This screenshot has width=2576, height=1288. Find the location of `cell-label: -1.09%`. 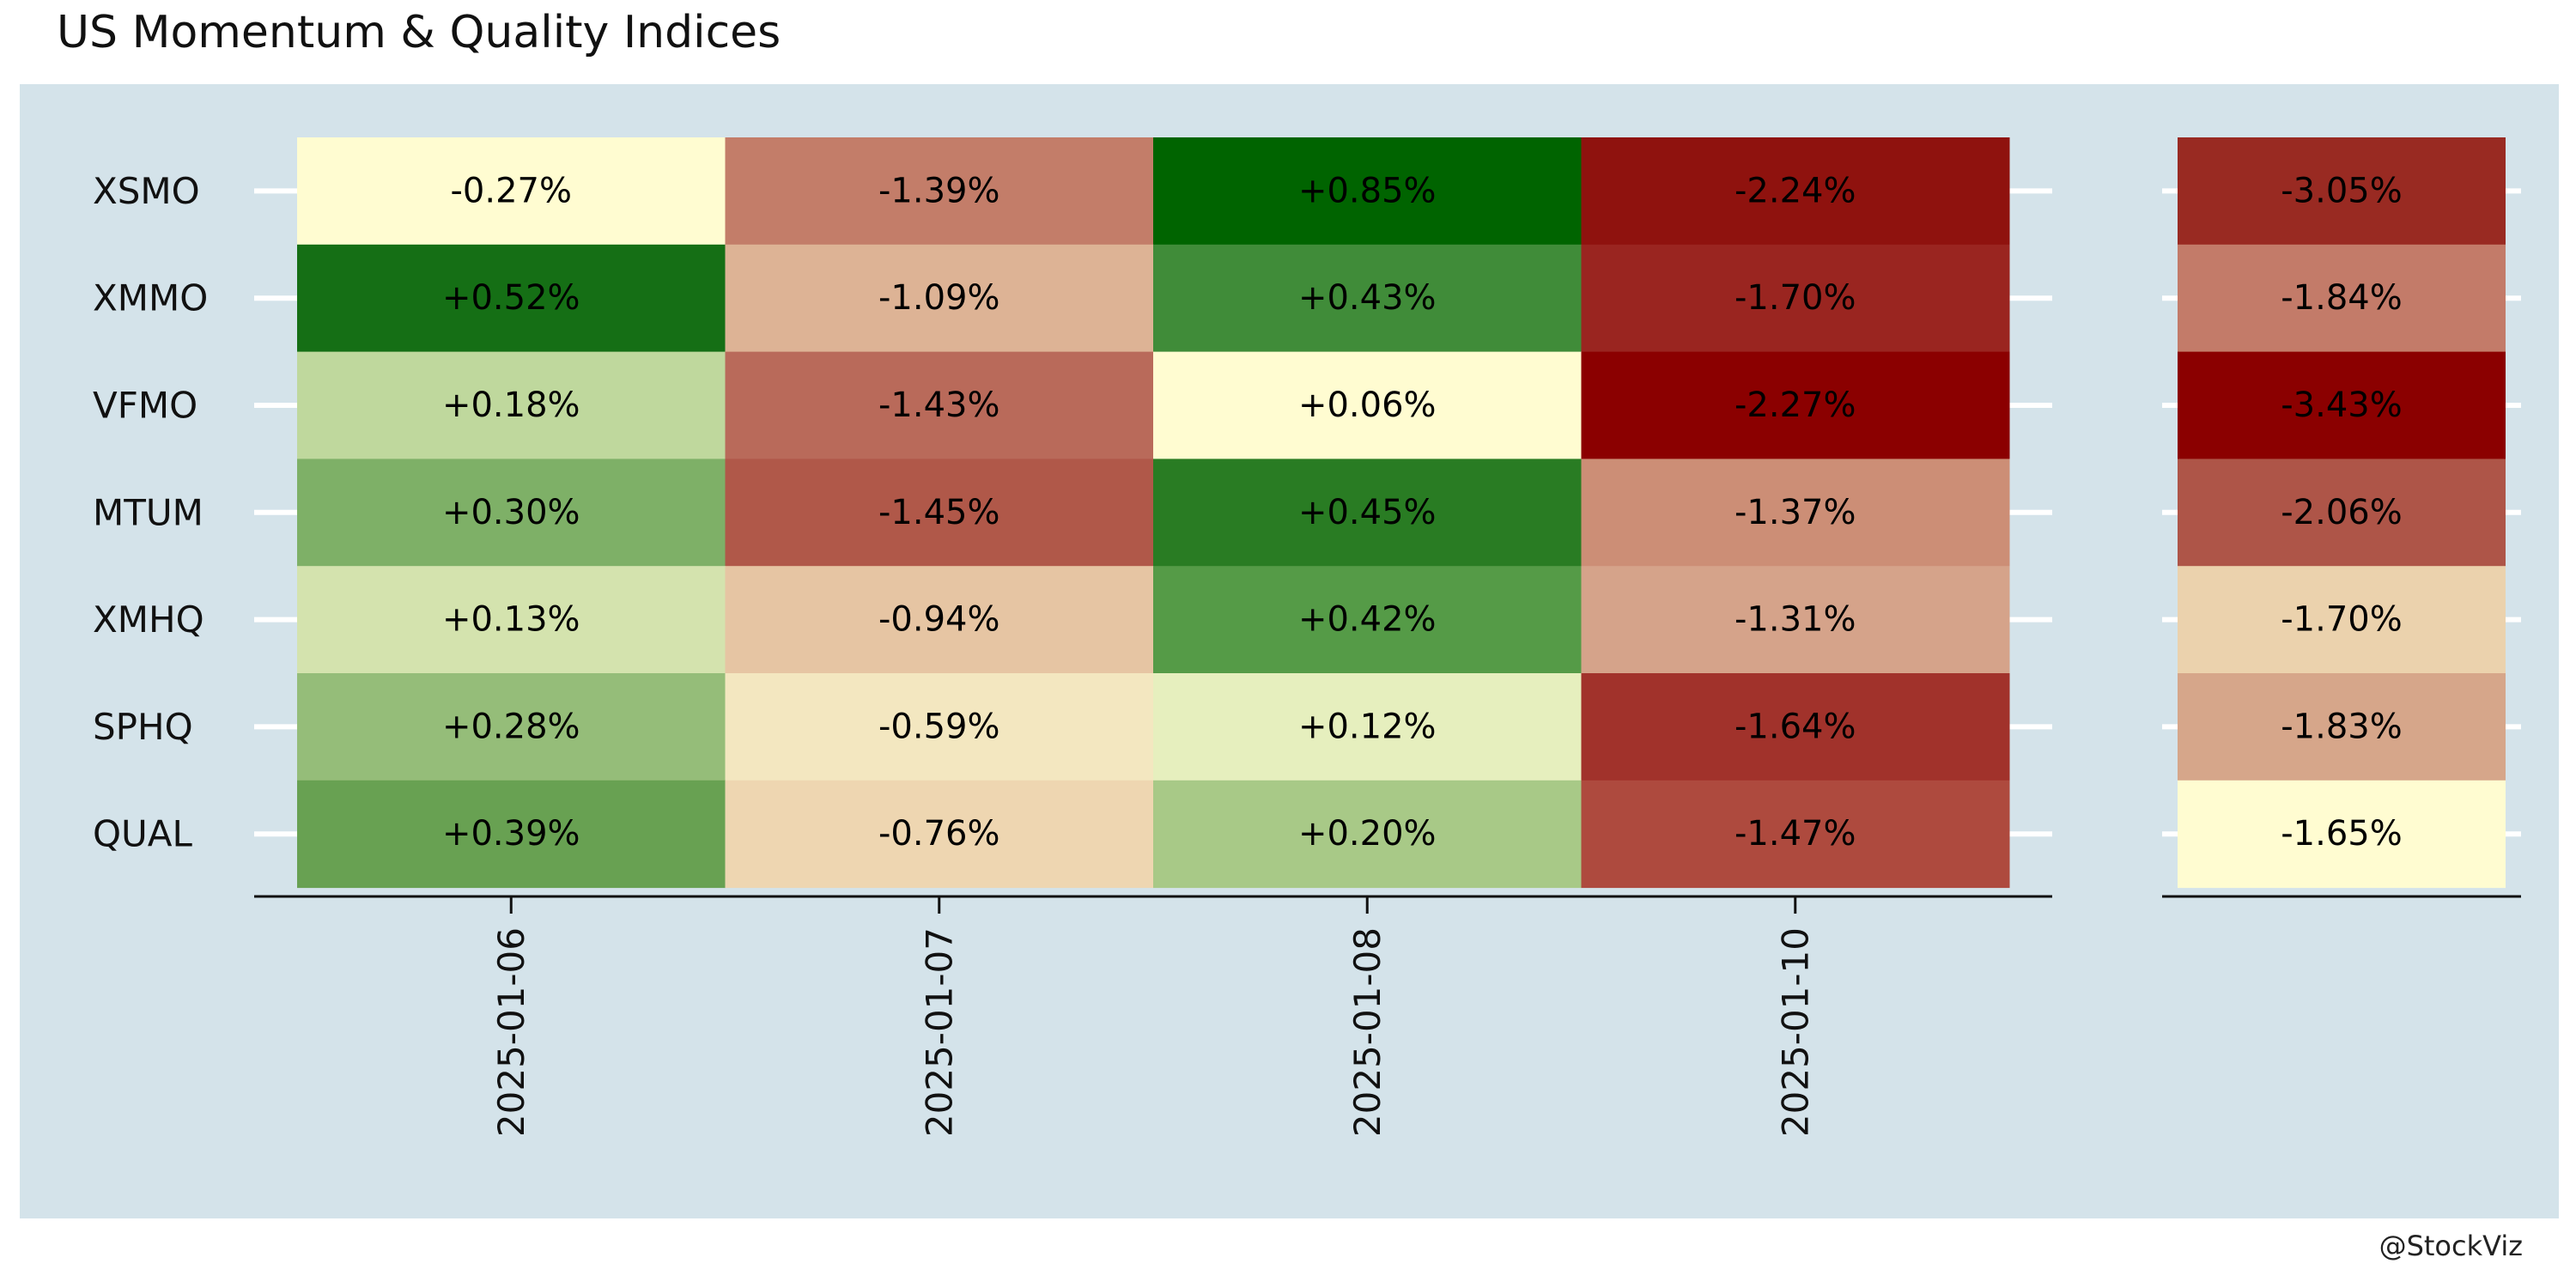

cell-label: -1.09% is located at coordinates (939, 298).